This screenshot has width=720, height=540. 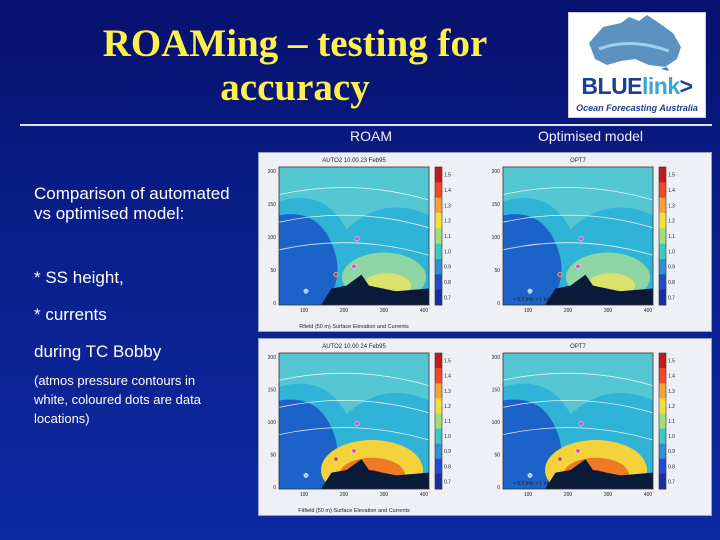 I want to click on x-tick-label: 200, so click(x=344, y=495).